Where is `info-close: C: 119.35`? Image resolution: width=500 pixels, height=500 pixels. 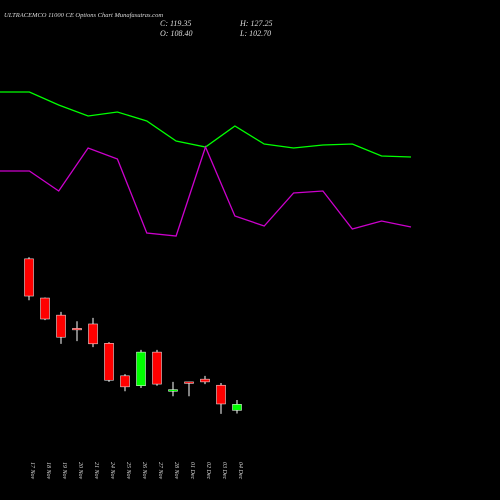
info-close: C: 119.35 is located at coordinates (175, 23).